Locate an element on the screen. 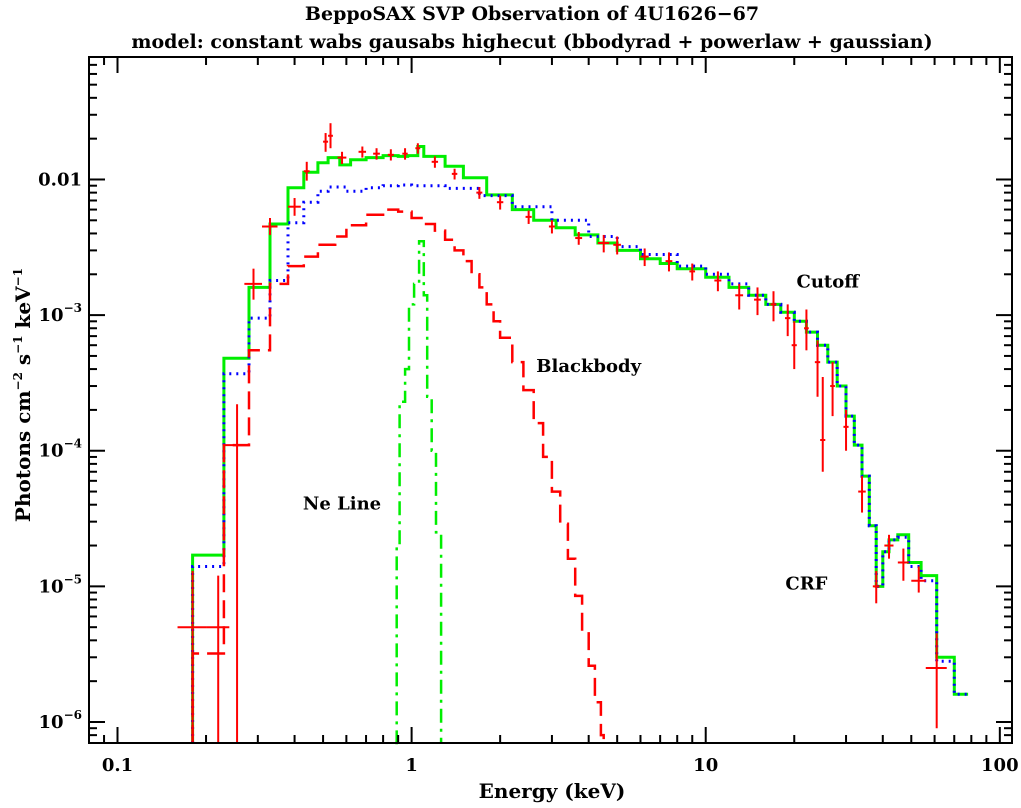  x-tick-label: 0.1 is located at coordinates (117, 765).